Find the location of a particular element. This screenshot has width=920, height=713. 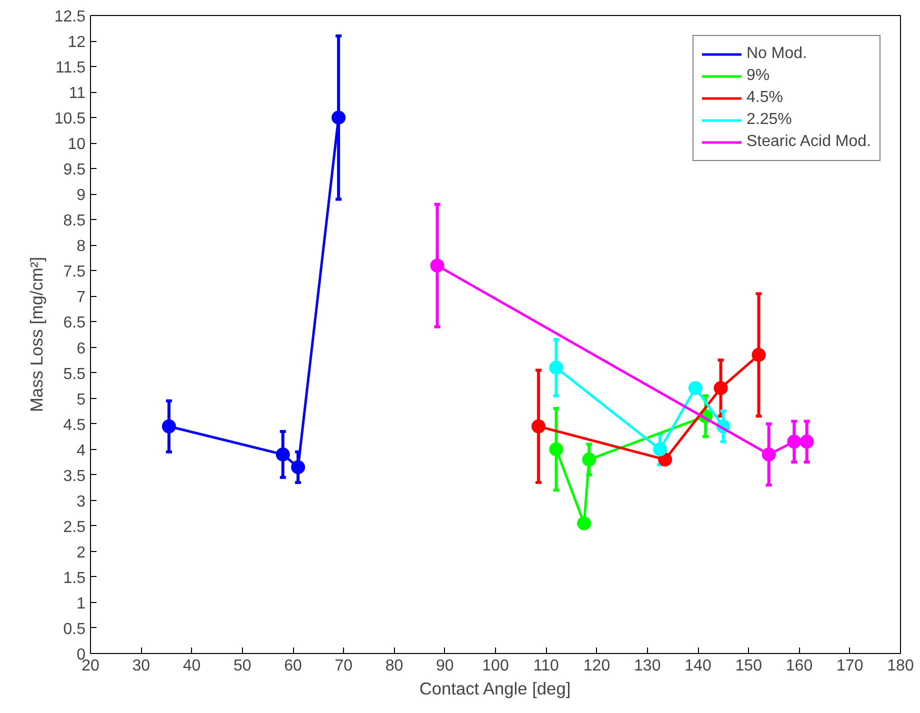

legend-label: No Mod. is located at coordinates (776, 54).